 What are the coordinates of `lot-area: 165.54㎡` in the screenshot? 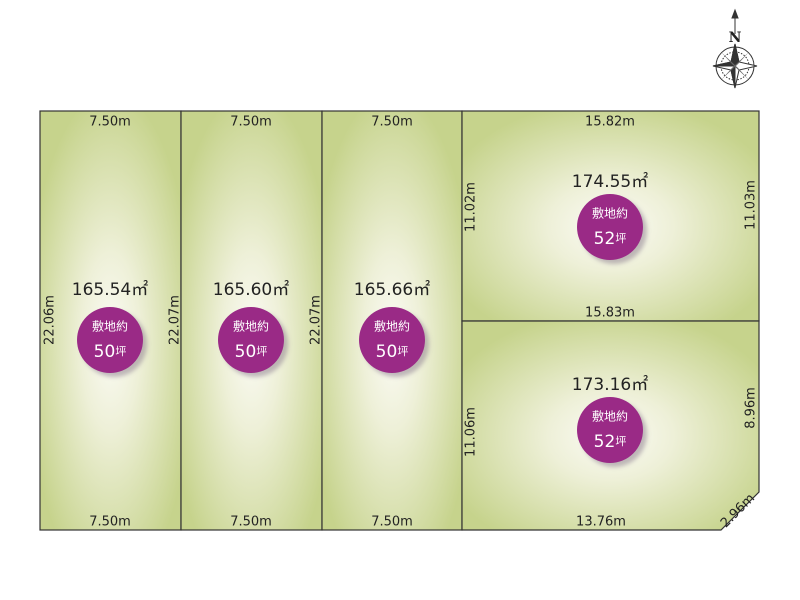 It's located at (110, 290).